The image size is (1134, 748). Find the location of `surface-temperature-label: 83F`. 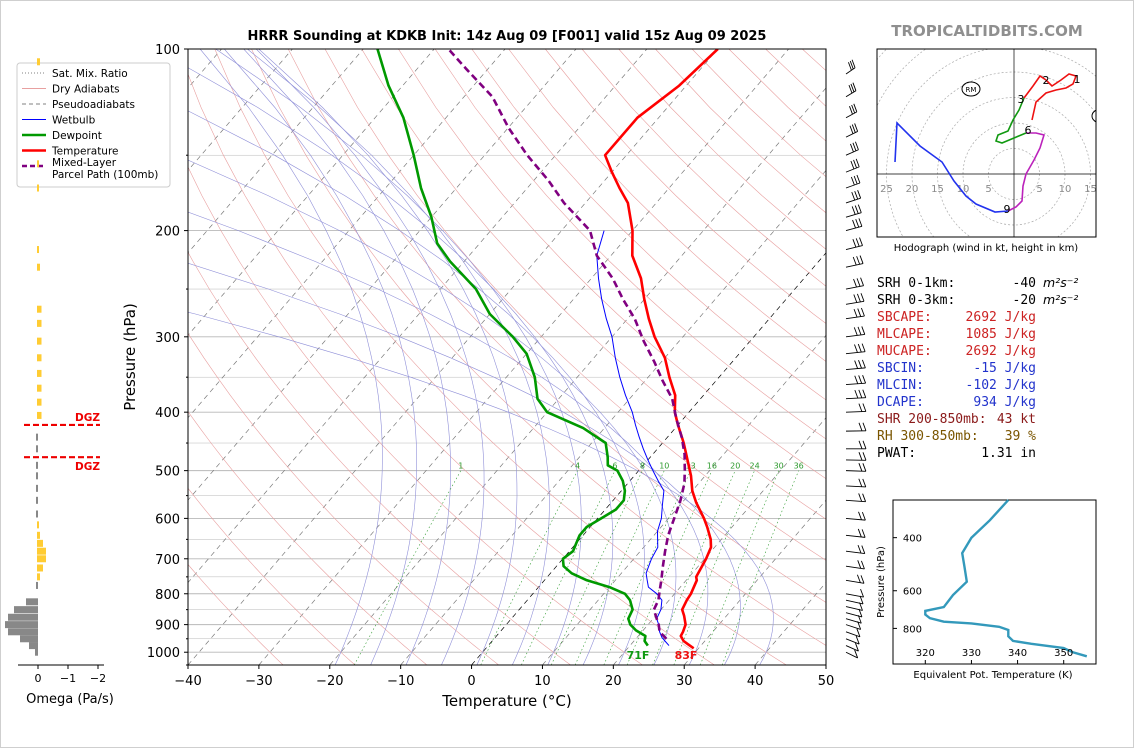

surface-temperature-label: 83F is located at coordinates (686, 655).